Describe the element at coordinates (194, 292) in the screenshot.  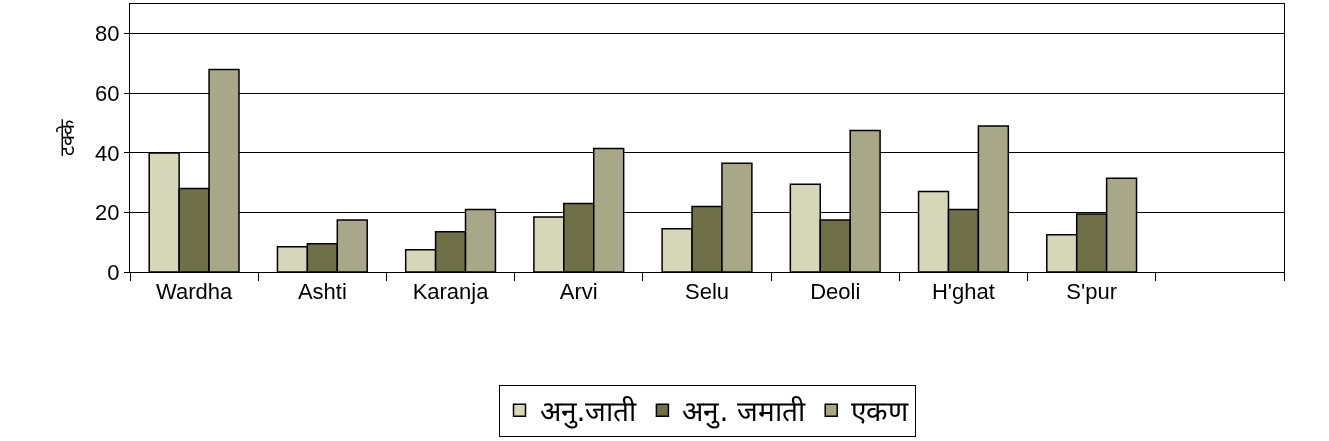
I see `x-tick-label: Wardha` at that location.